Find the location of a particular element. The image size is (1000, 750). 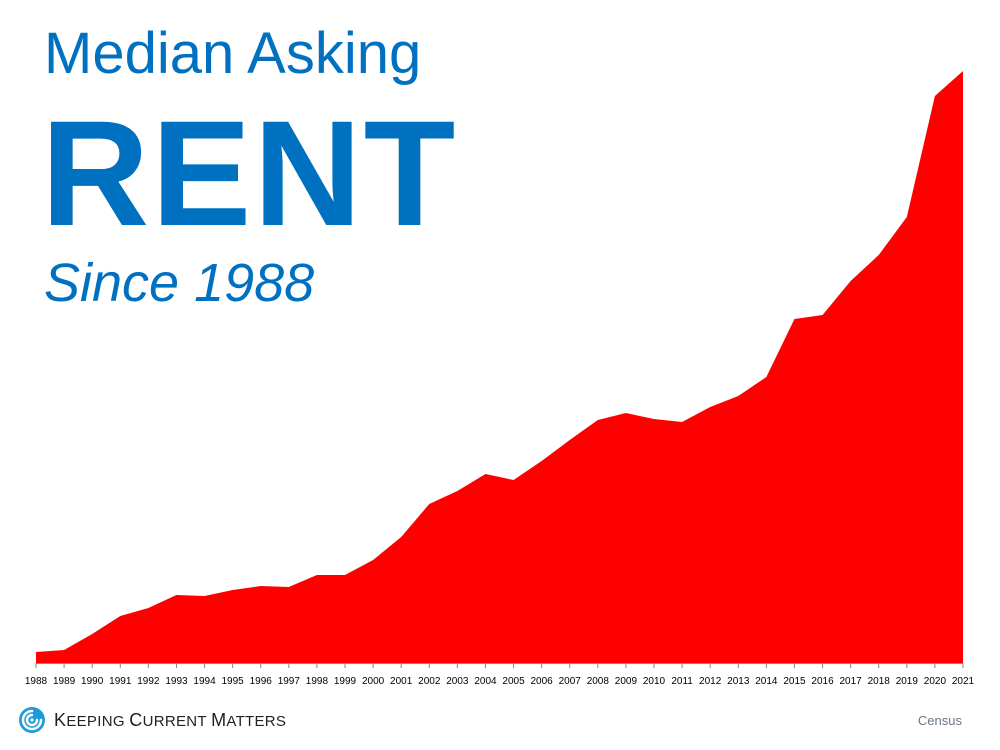

x-tick-label: 2019 is located at coordinates (907, 681).